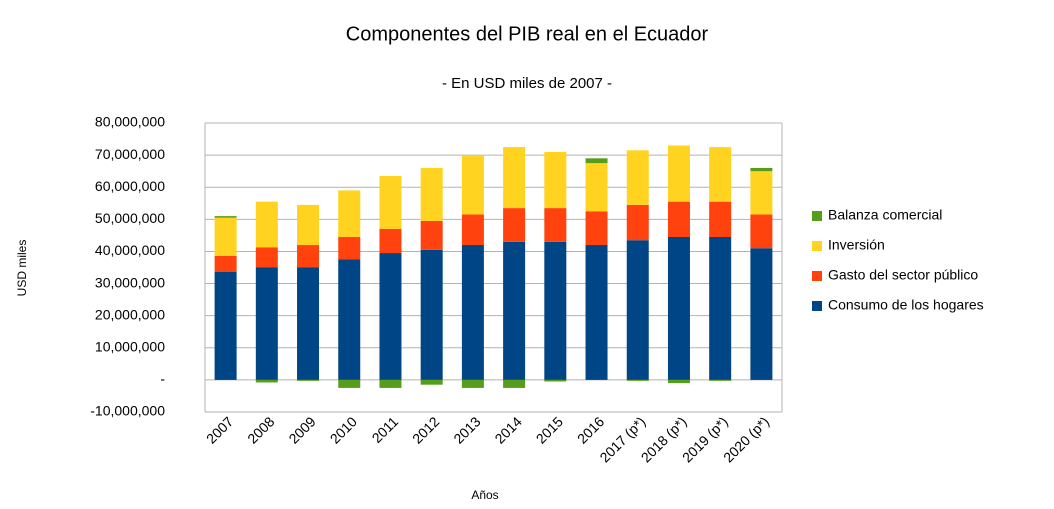 The height and width of the screenshot is (509, 1054). What do you see at coordinates (746, 439) in the screenshot?
I see `x-tick-label: 2020 (p*)` at bounding box center [746, 439].